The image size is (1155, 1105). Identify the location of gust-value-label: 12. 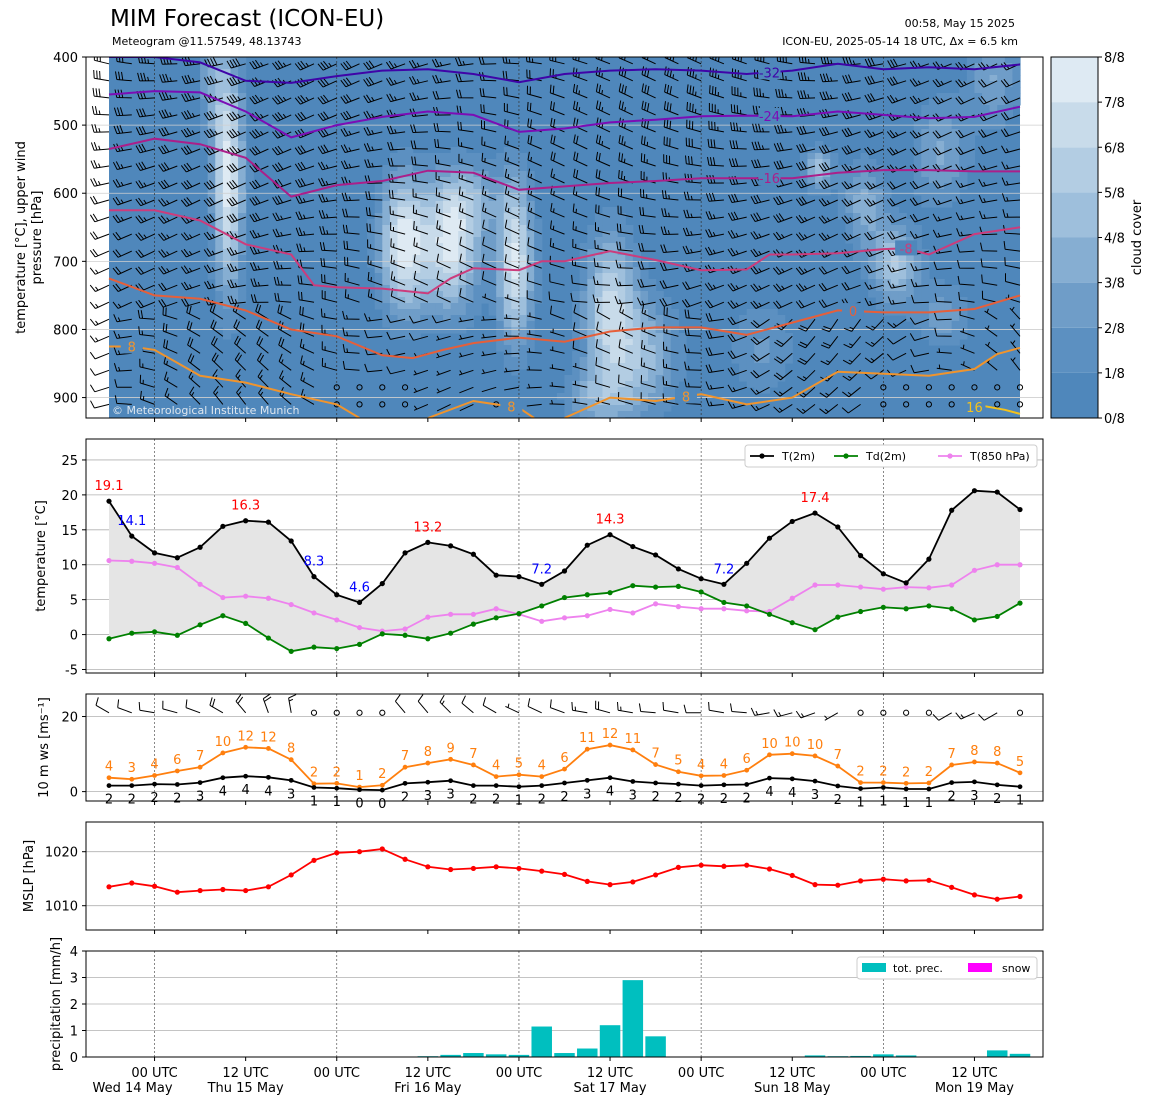
(268, 737).